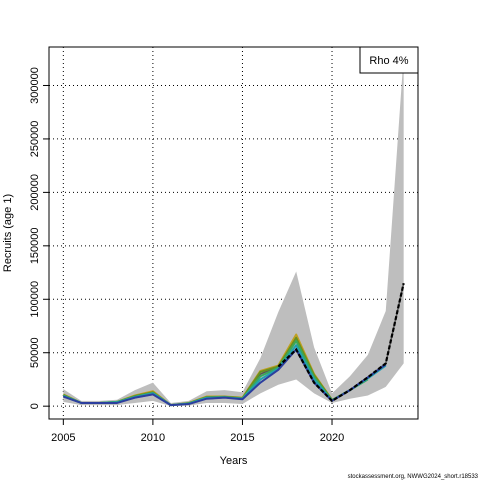  What do you see at coordinates (35, 406) in the screenshot?
I see `y-tick-label: 0` at bounding box center [35, 406].